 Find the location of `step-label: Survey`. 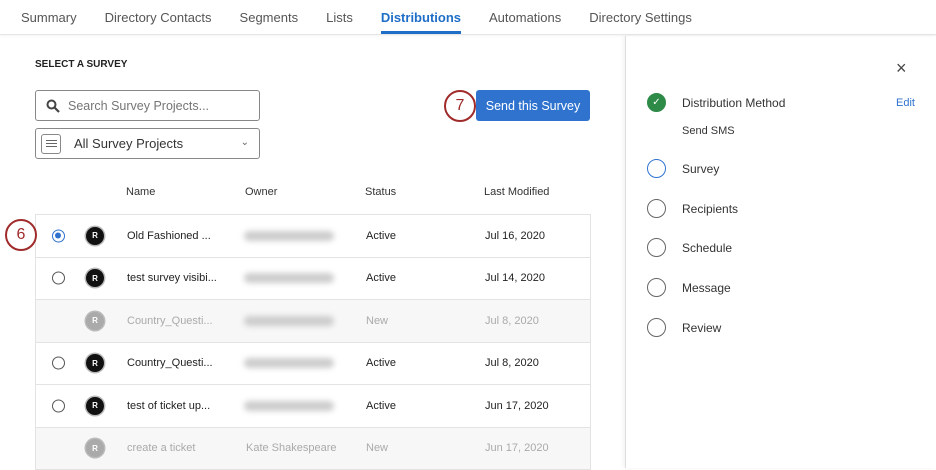

step-label: Survey is located at coordinates (700, 169).